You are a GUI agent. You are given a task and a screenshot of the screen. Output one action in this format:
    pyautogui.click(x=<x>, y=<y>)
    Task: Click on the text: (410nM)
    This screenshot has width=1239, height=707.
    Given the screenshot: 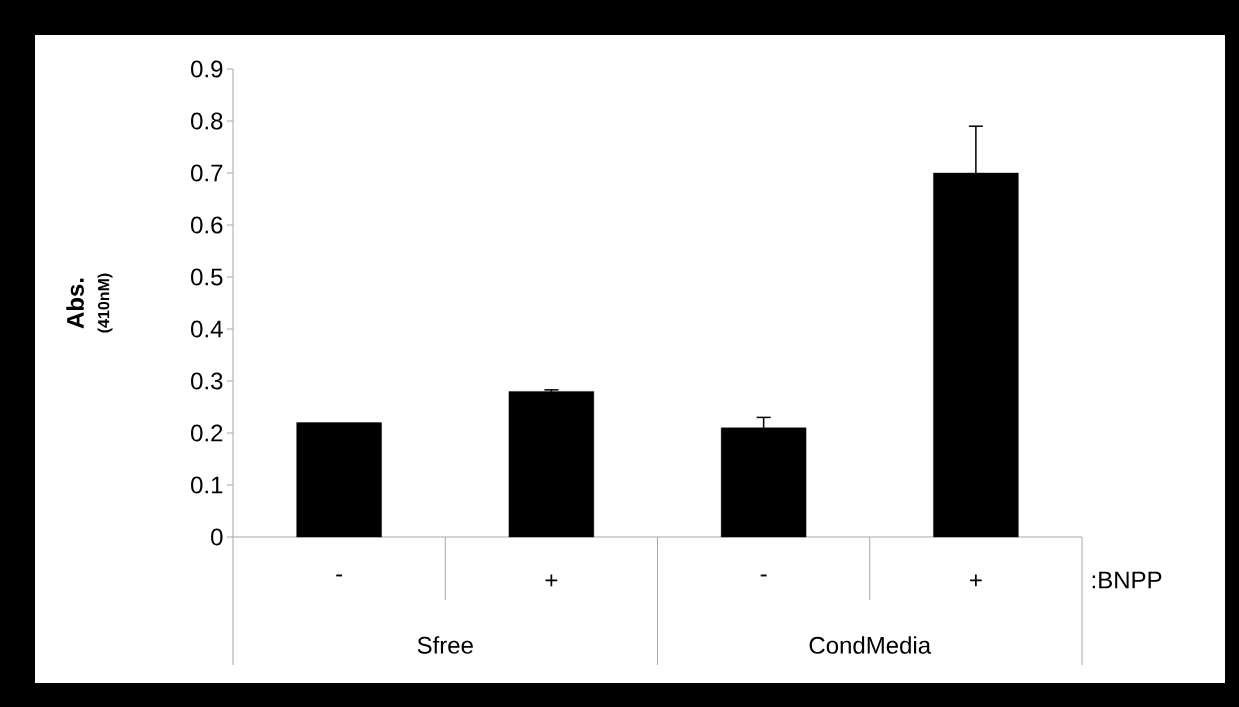 What is the action you would take?
    pyautogui.click(x=105, y=303)
    